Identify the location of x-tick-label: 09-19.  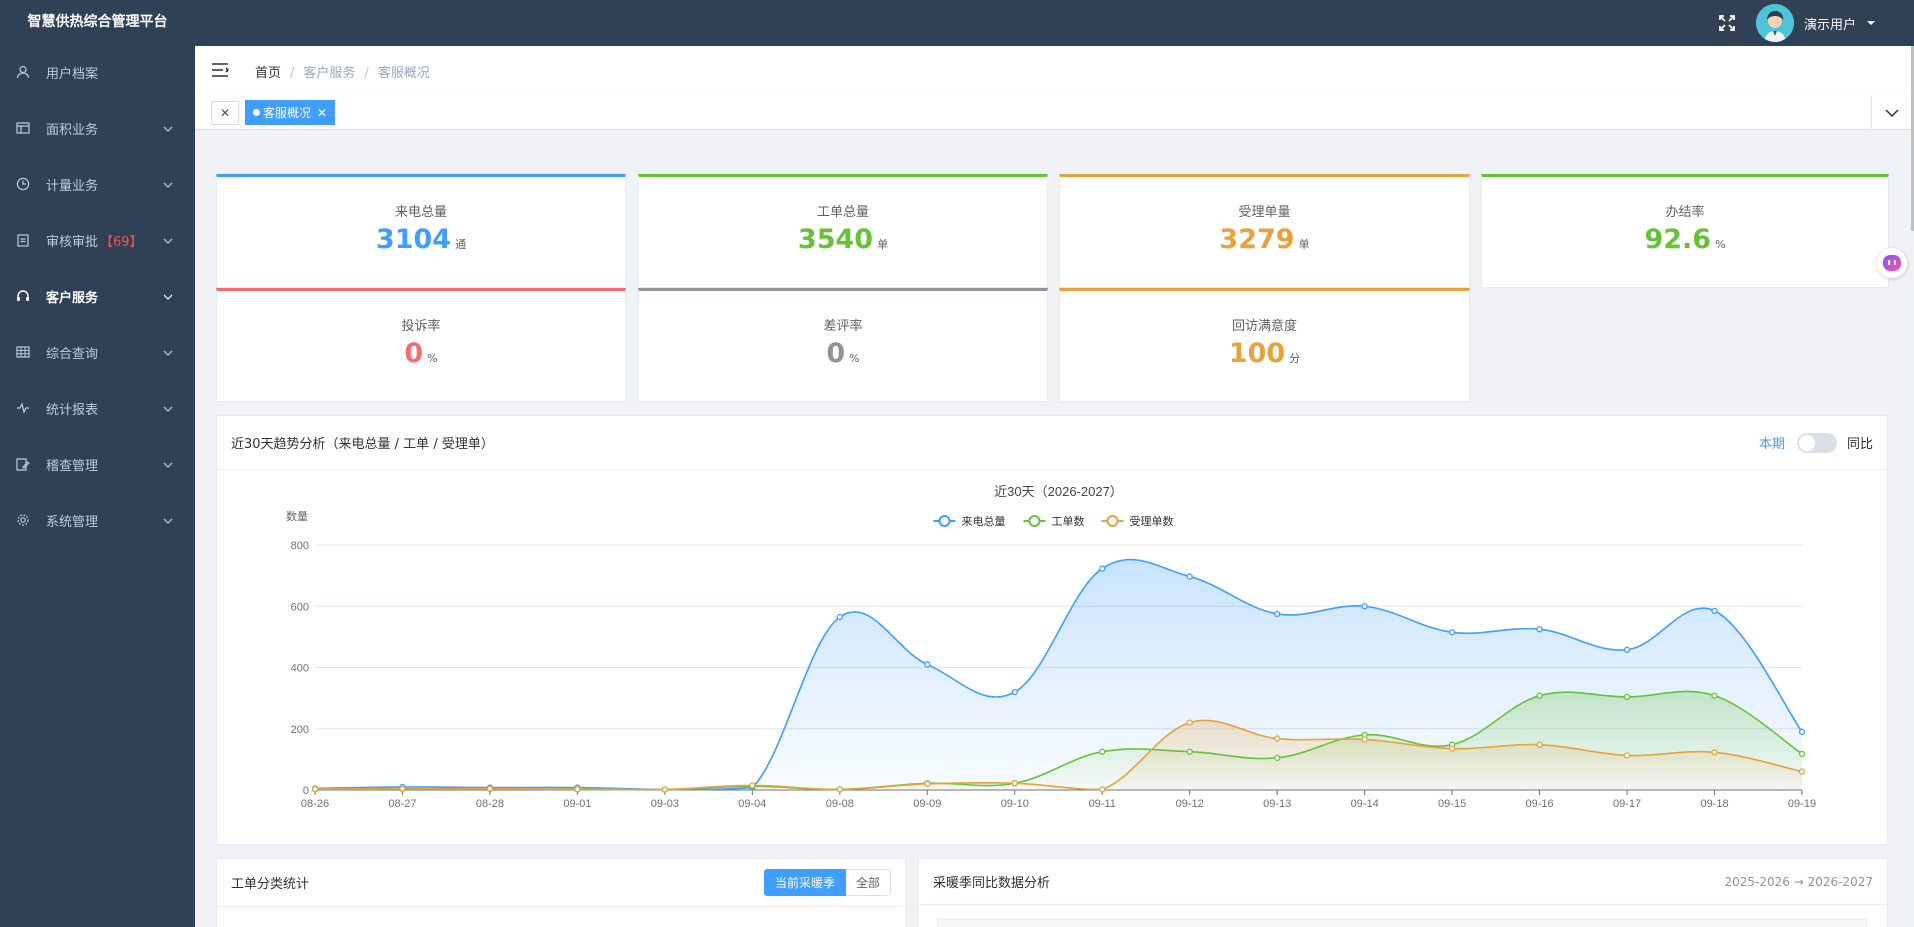
(1802, 804).